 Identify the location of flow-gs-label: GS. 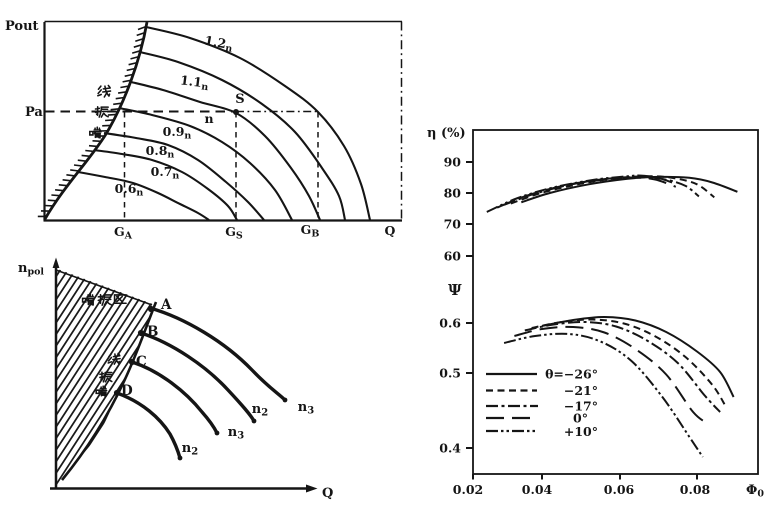
(234, 233).